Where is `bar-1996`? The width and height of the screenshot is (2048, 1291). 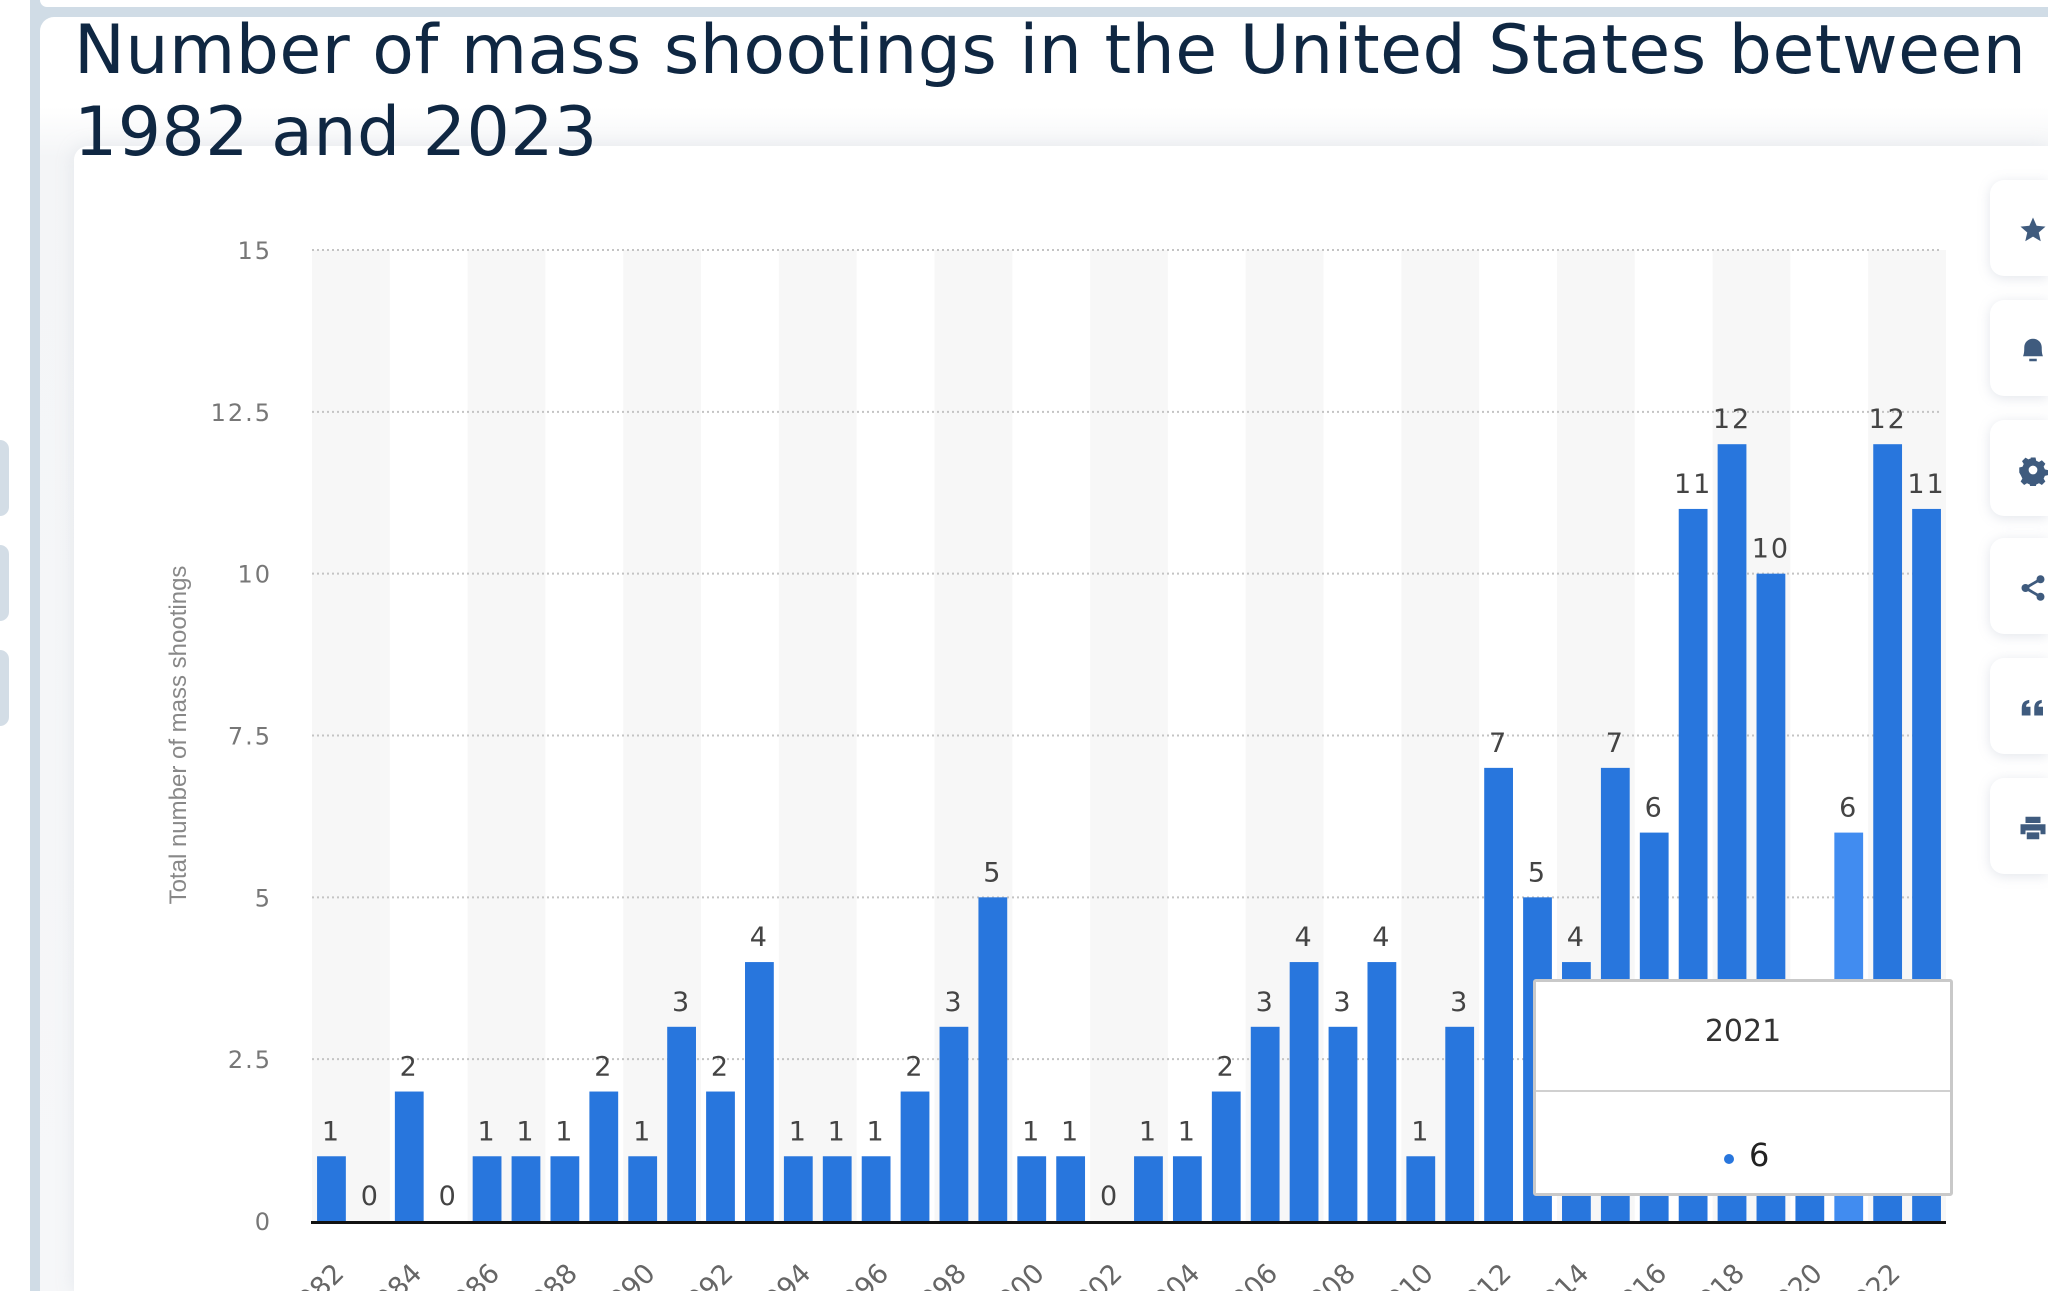 bar-1996 is located at coordinates (876, 1188).